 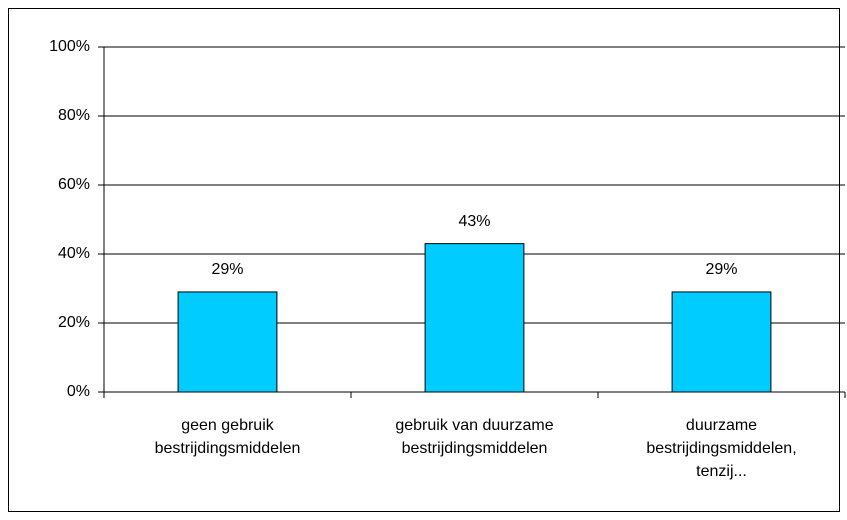 What do you see at coordinates (474, 221) in the screenshot?
I see `data-label: 43%` at bounding box center [474, 221].